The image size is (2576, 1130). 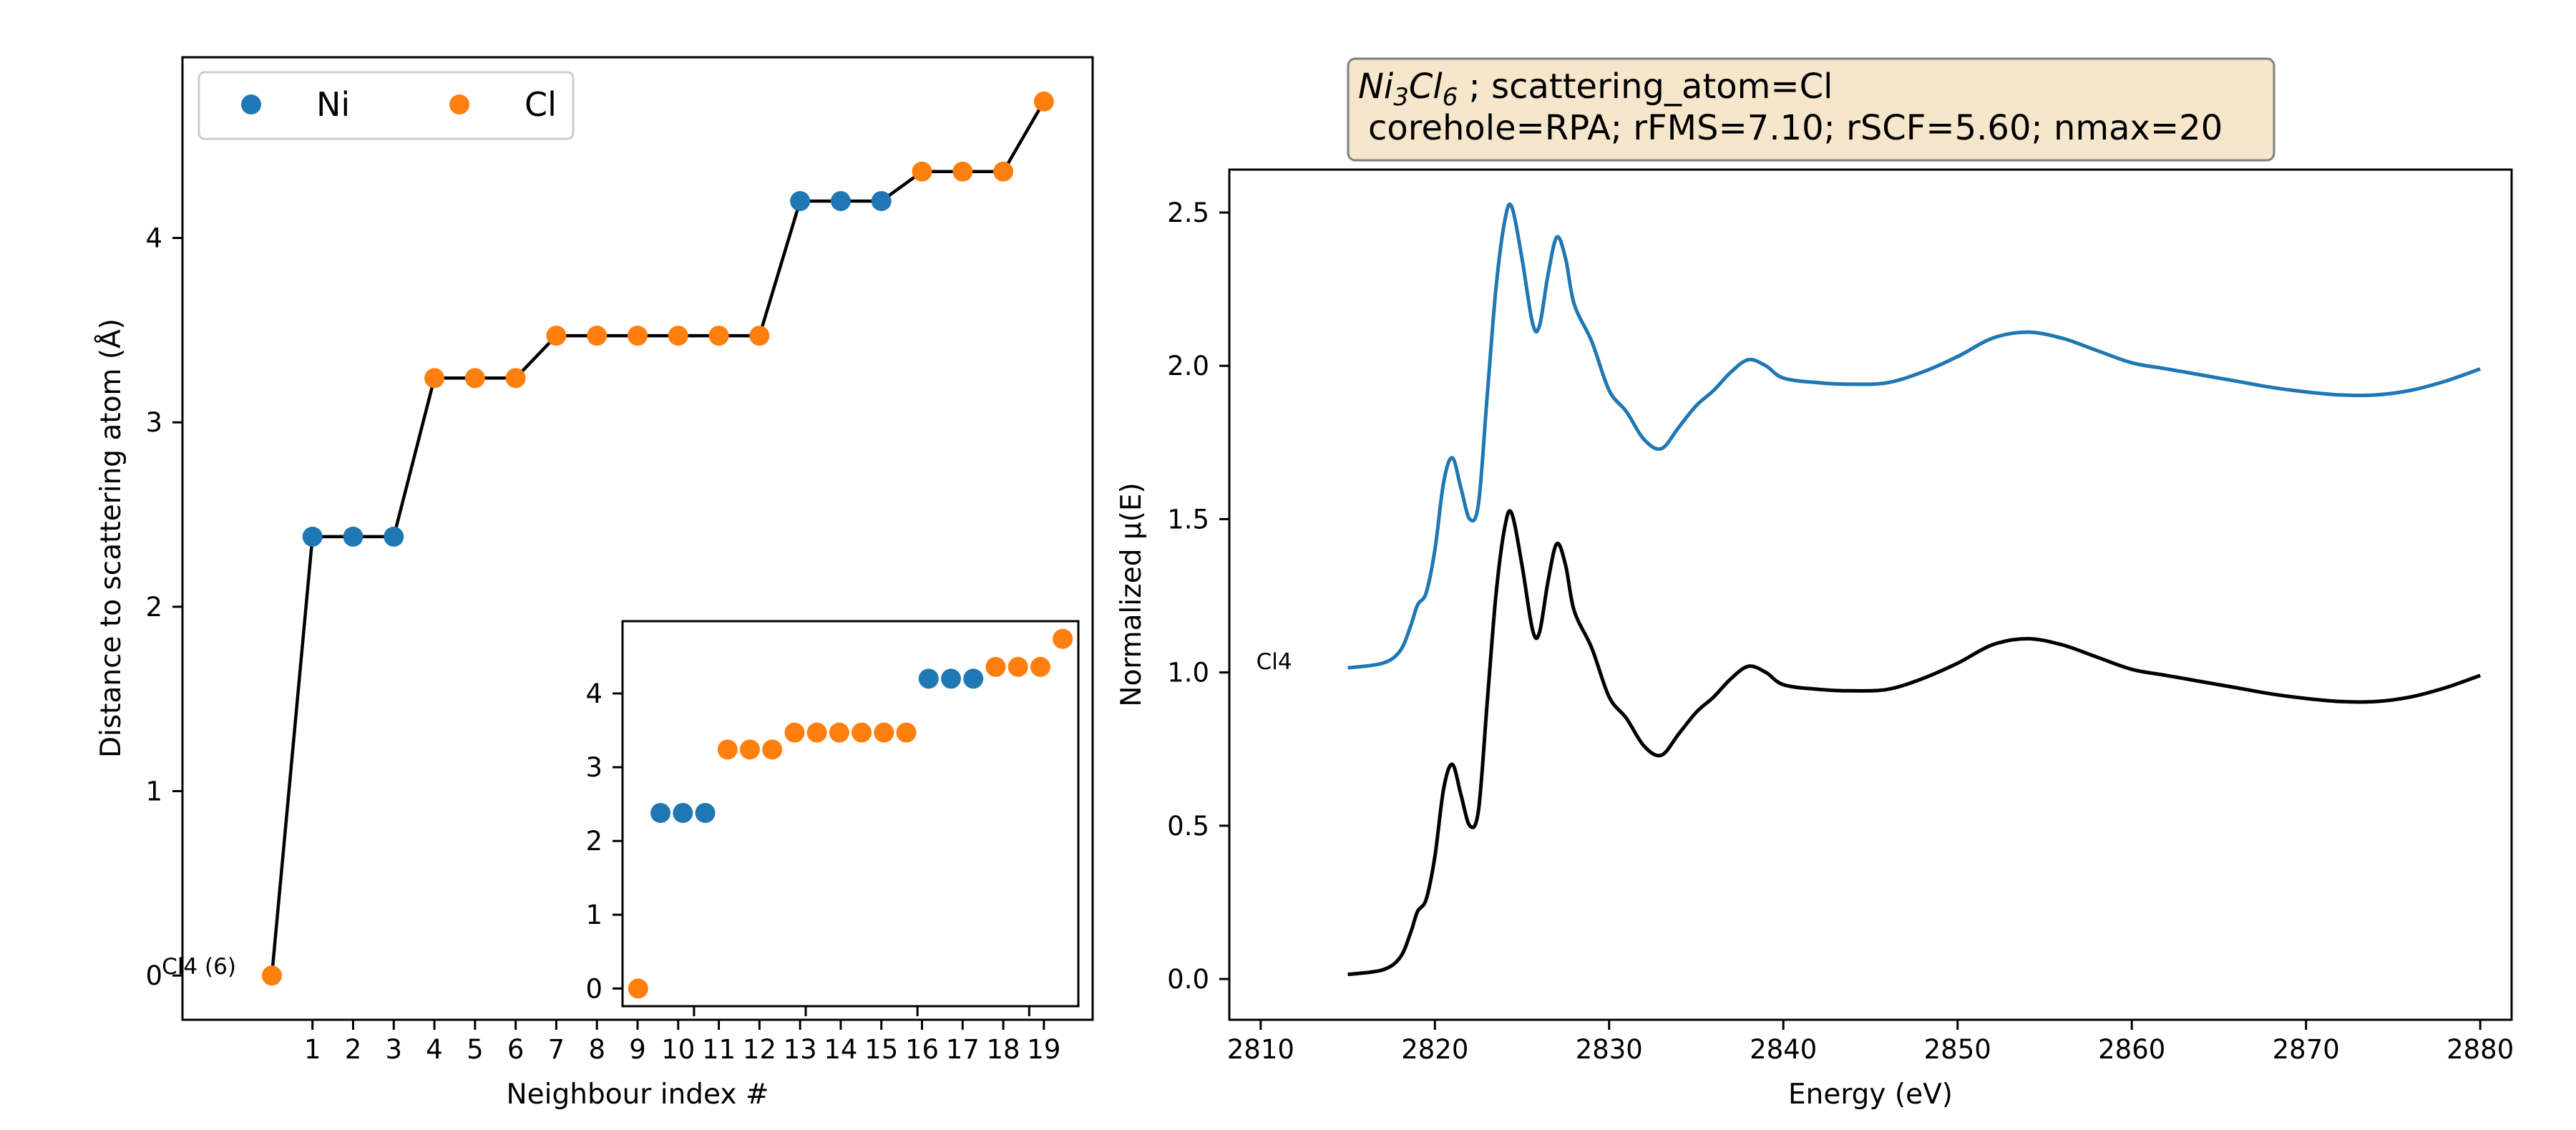 I want to click on title-line1-rest: ; scattering_atom=Cl, so click(x=1645, y=87).